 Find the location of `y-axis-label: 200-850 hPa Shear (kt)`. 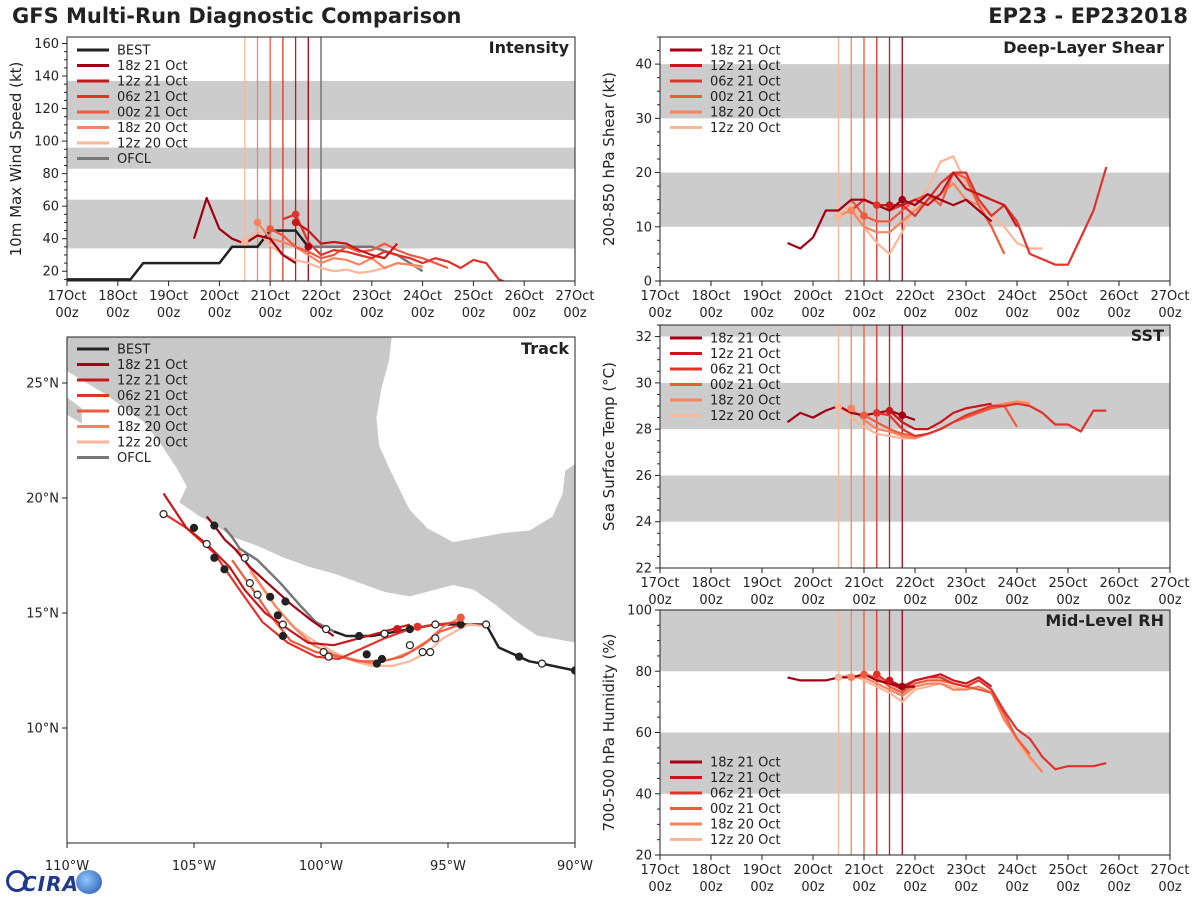

y-axis-label: 200-850 hPa Shear (kt) is located at coordinates (609, 159).